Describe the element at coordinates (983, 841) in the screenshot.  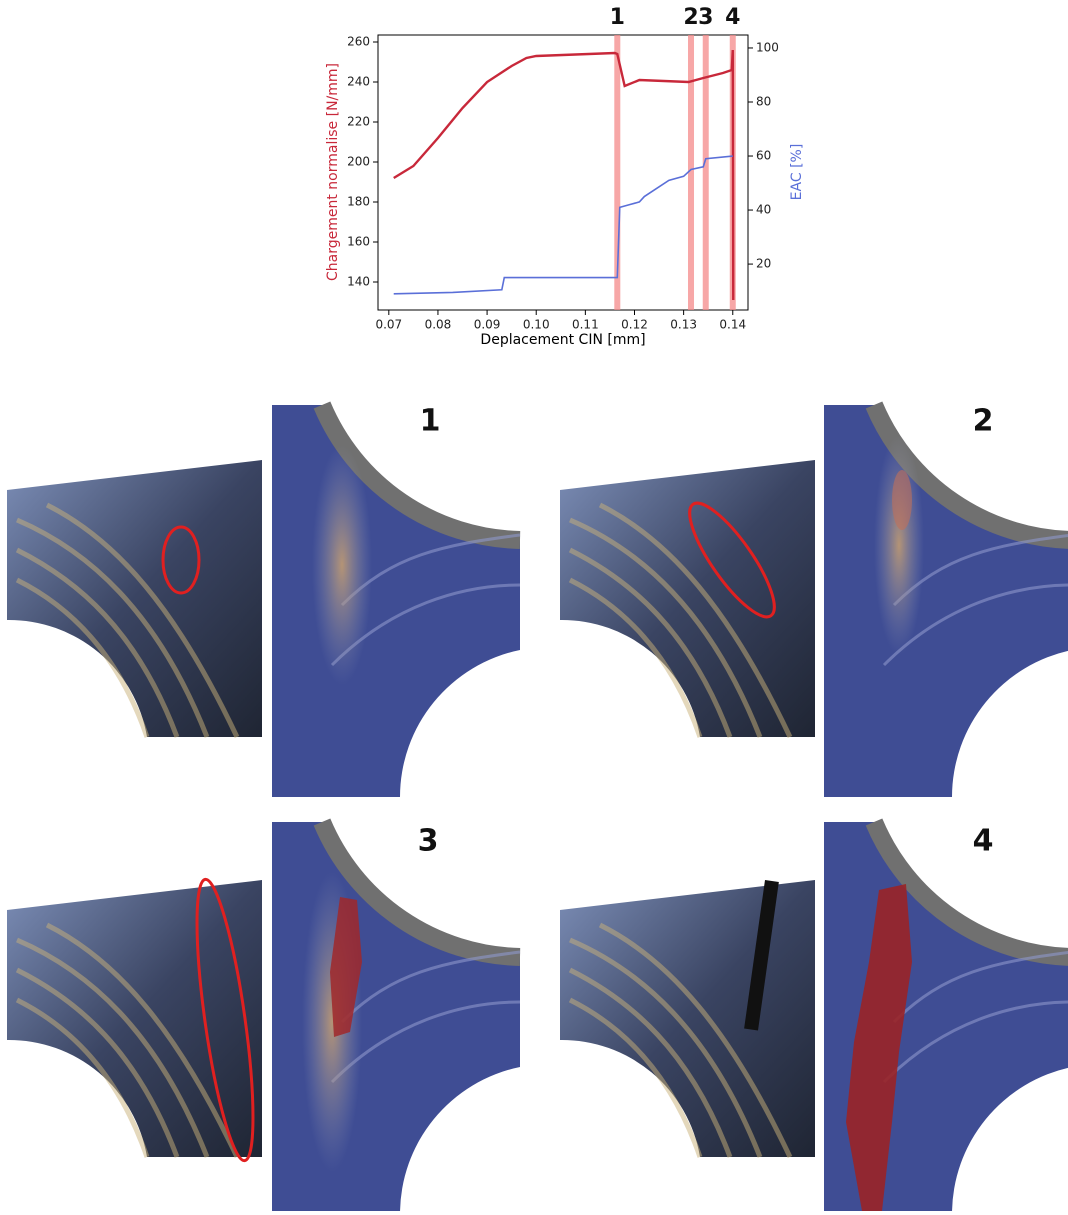
I see `panel-label: 4` at that location.